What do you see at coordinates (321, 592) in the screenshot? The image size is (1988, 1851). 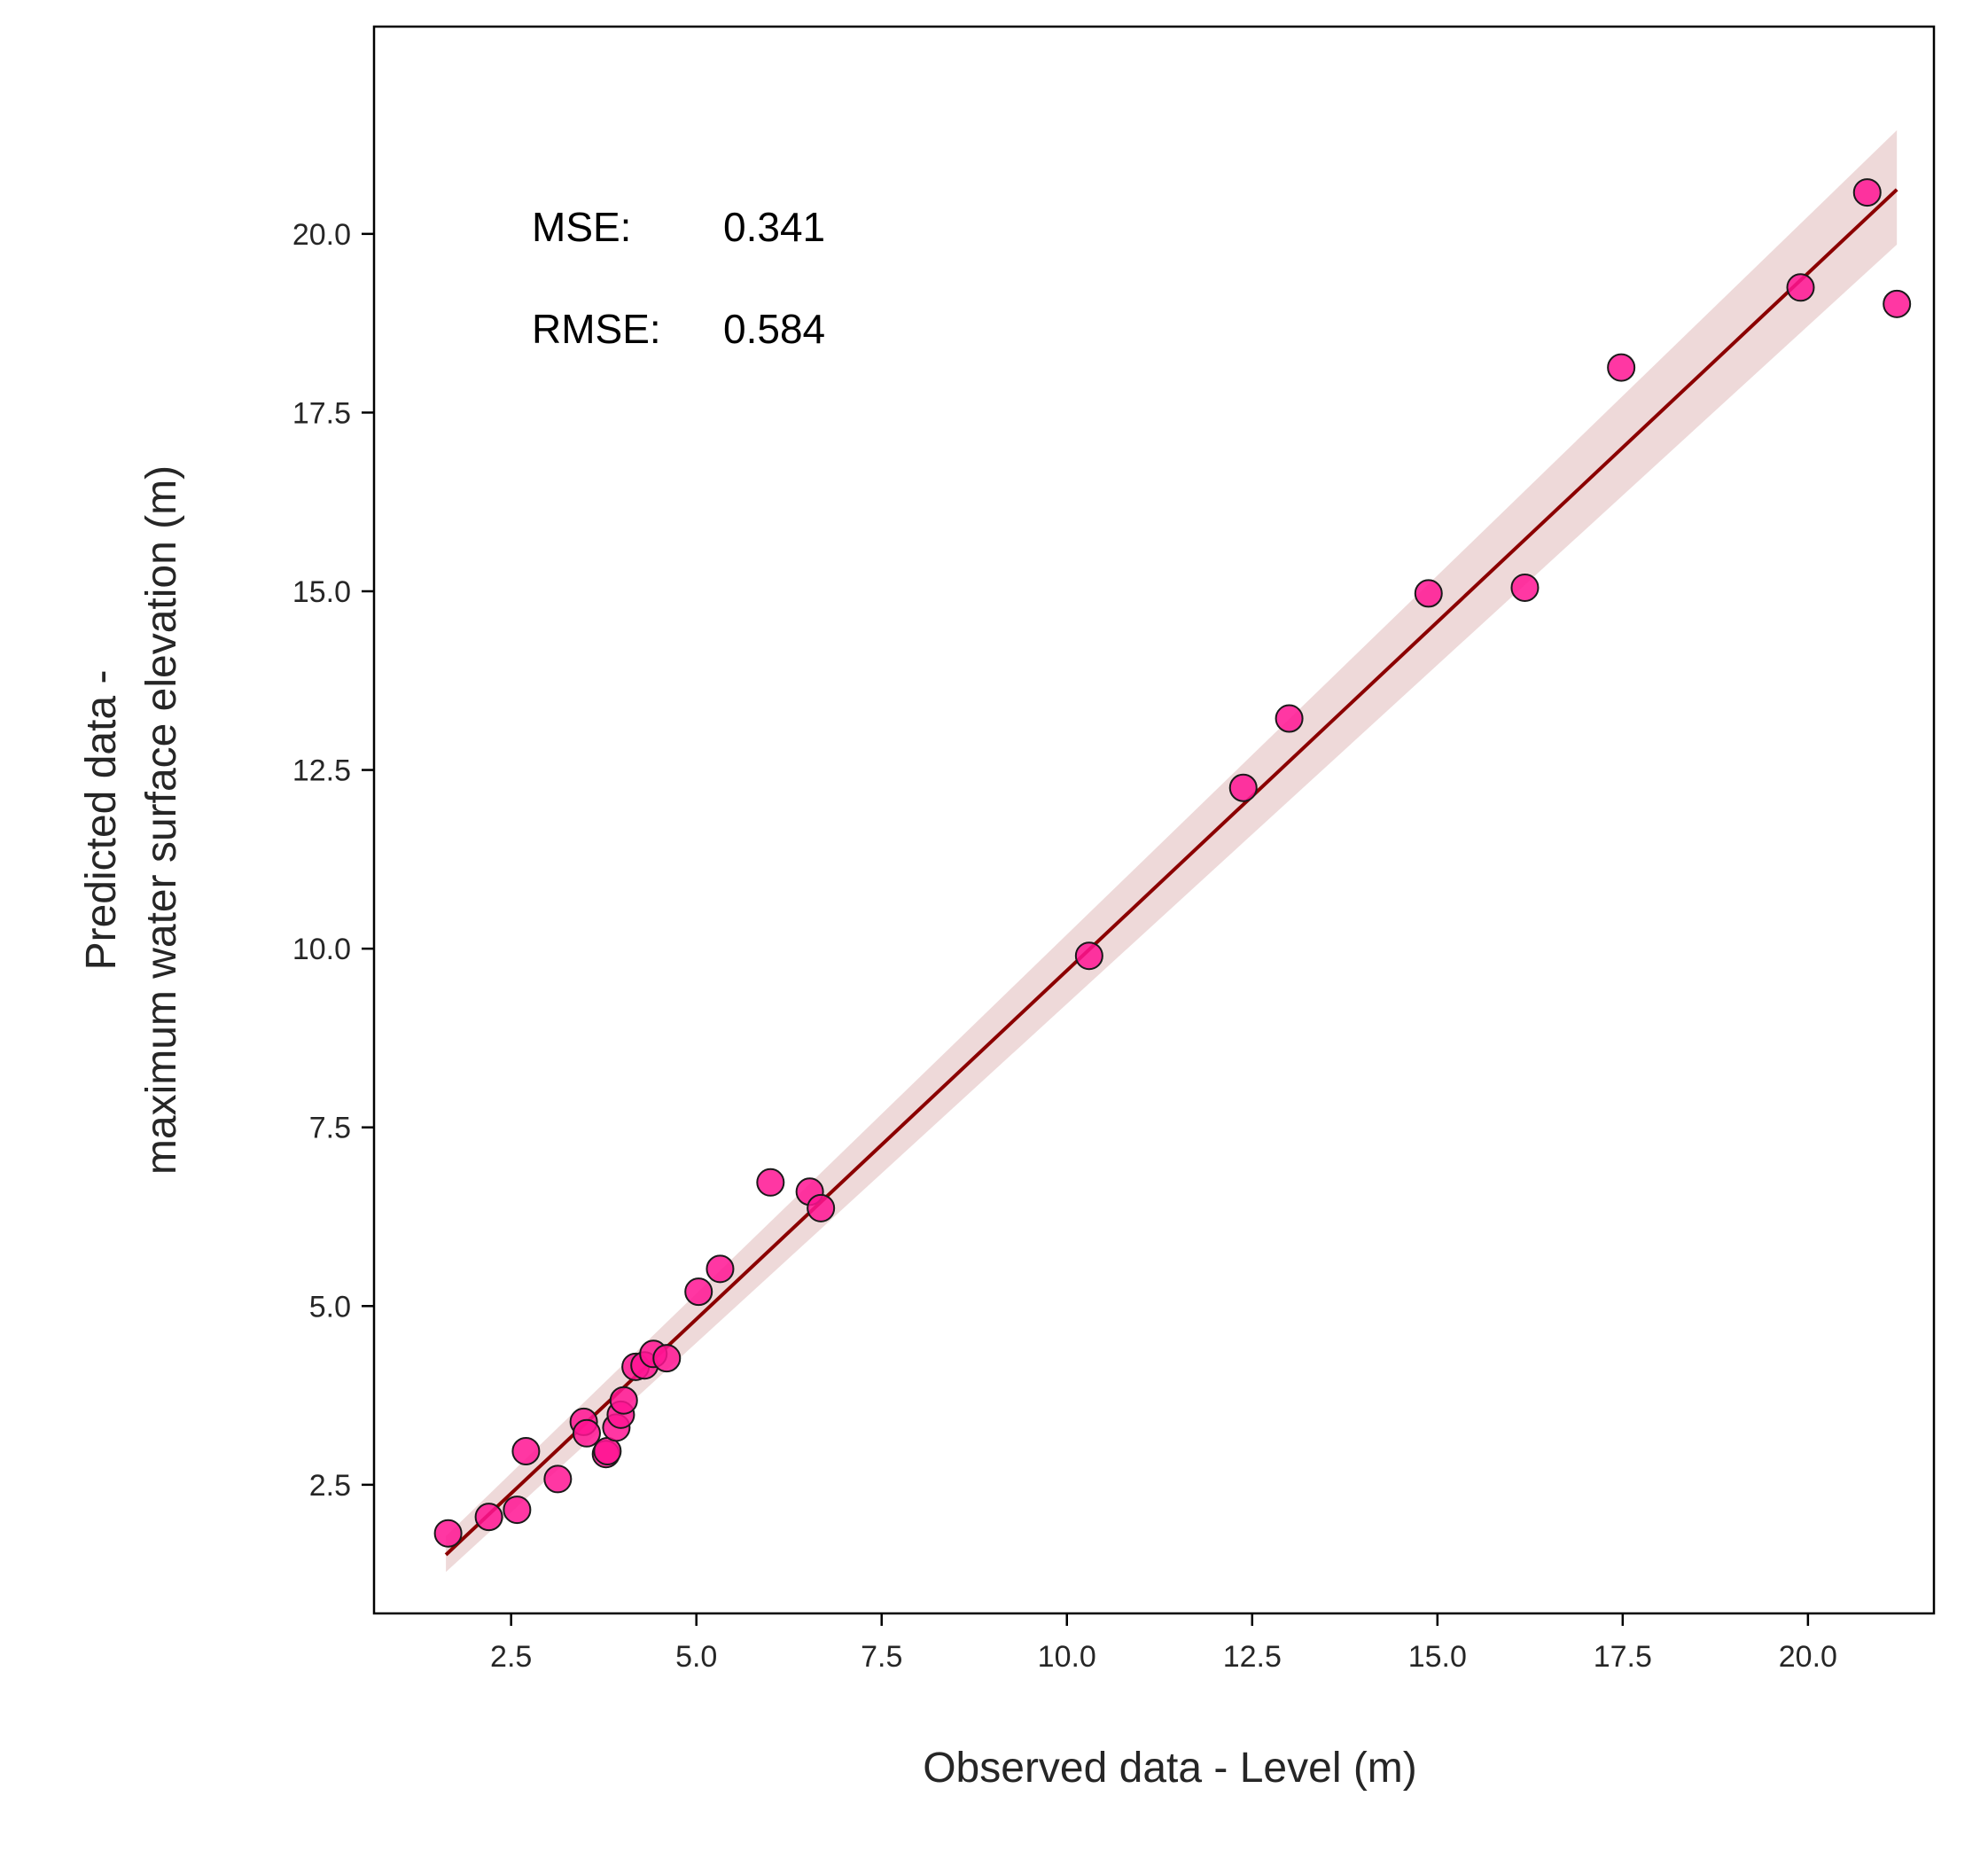 I see `y-tick-label: 15.0` at bounding box center [321, 592].